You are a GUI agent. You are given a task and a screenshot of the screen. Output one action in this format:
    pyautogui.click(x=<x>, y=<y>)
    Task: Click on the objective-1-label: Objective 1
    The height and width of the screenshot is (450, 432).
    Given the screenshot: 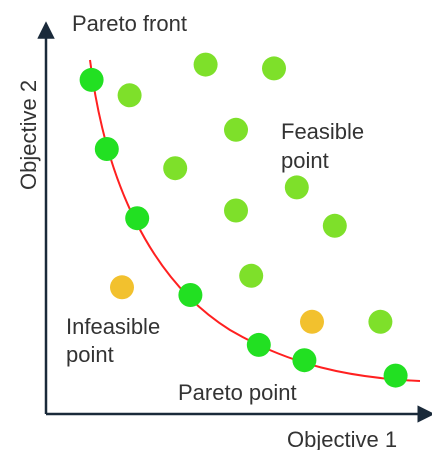 What is the action you would take?
    pyautogui.click(x=342, y=438)
    